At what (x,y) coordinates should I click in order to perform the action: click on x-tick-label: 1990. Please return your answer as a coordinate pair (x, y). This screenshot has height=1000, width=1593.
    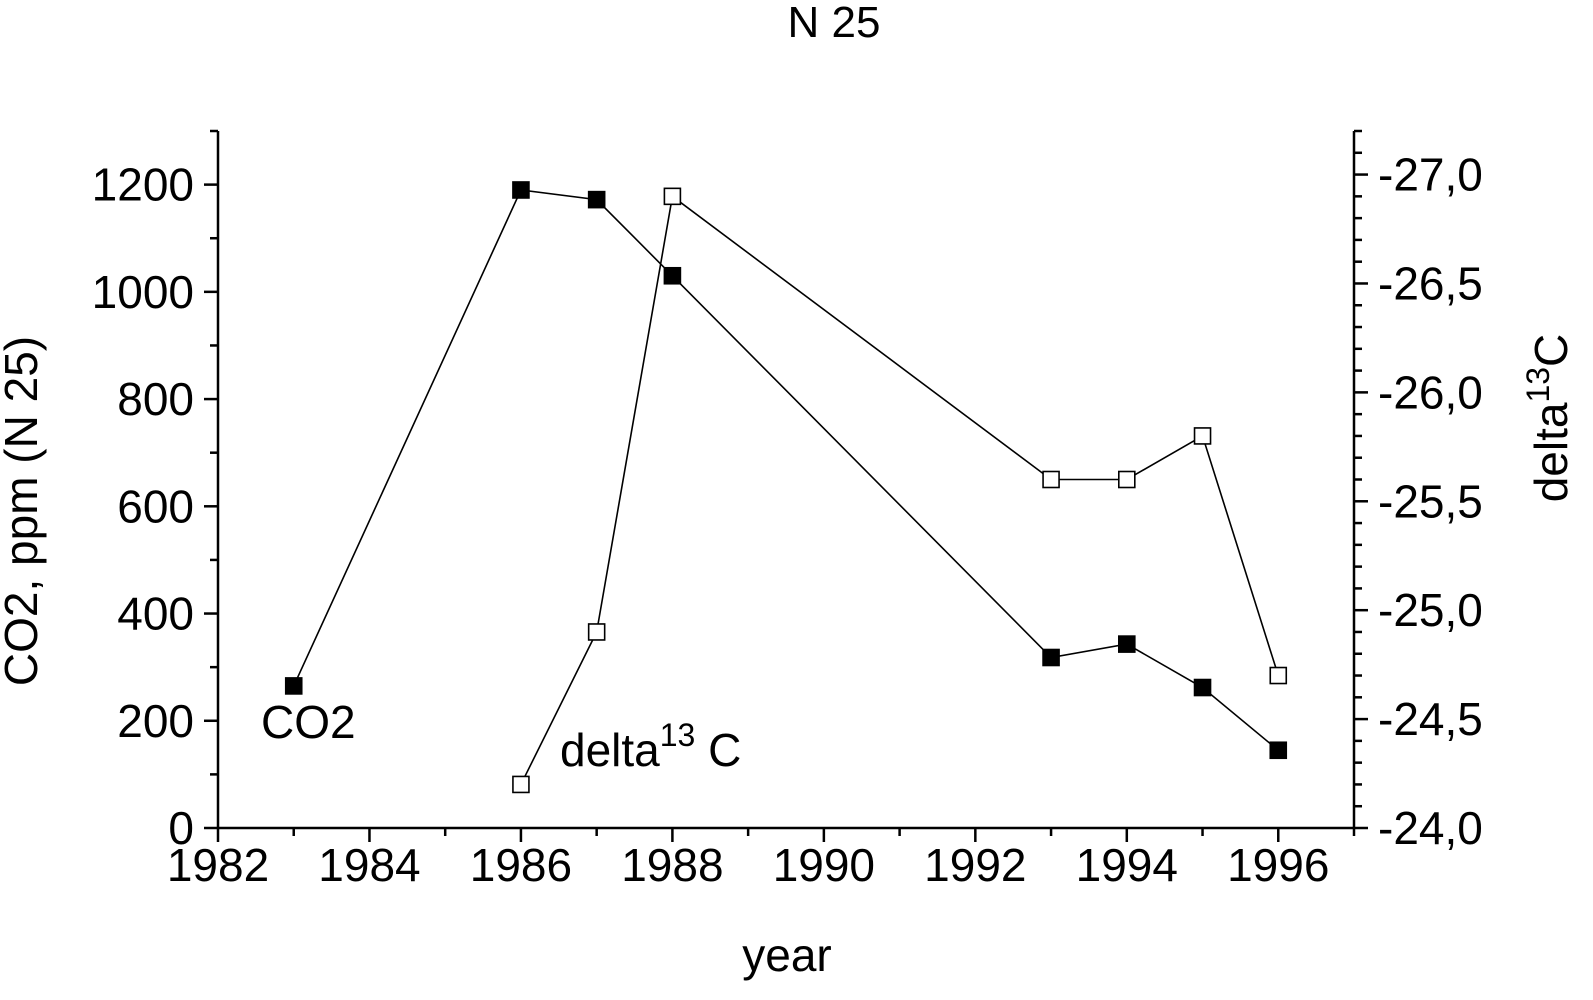
    Looking at the image, I should click on (824, 865).